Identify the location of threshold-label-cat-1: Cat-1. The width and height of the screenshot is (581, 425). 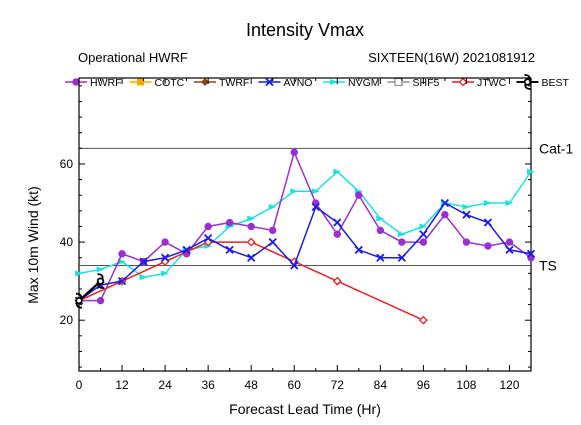
(556, 148).